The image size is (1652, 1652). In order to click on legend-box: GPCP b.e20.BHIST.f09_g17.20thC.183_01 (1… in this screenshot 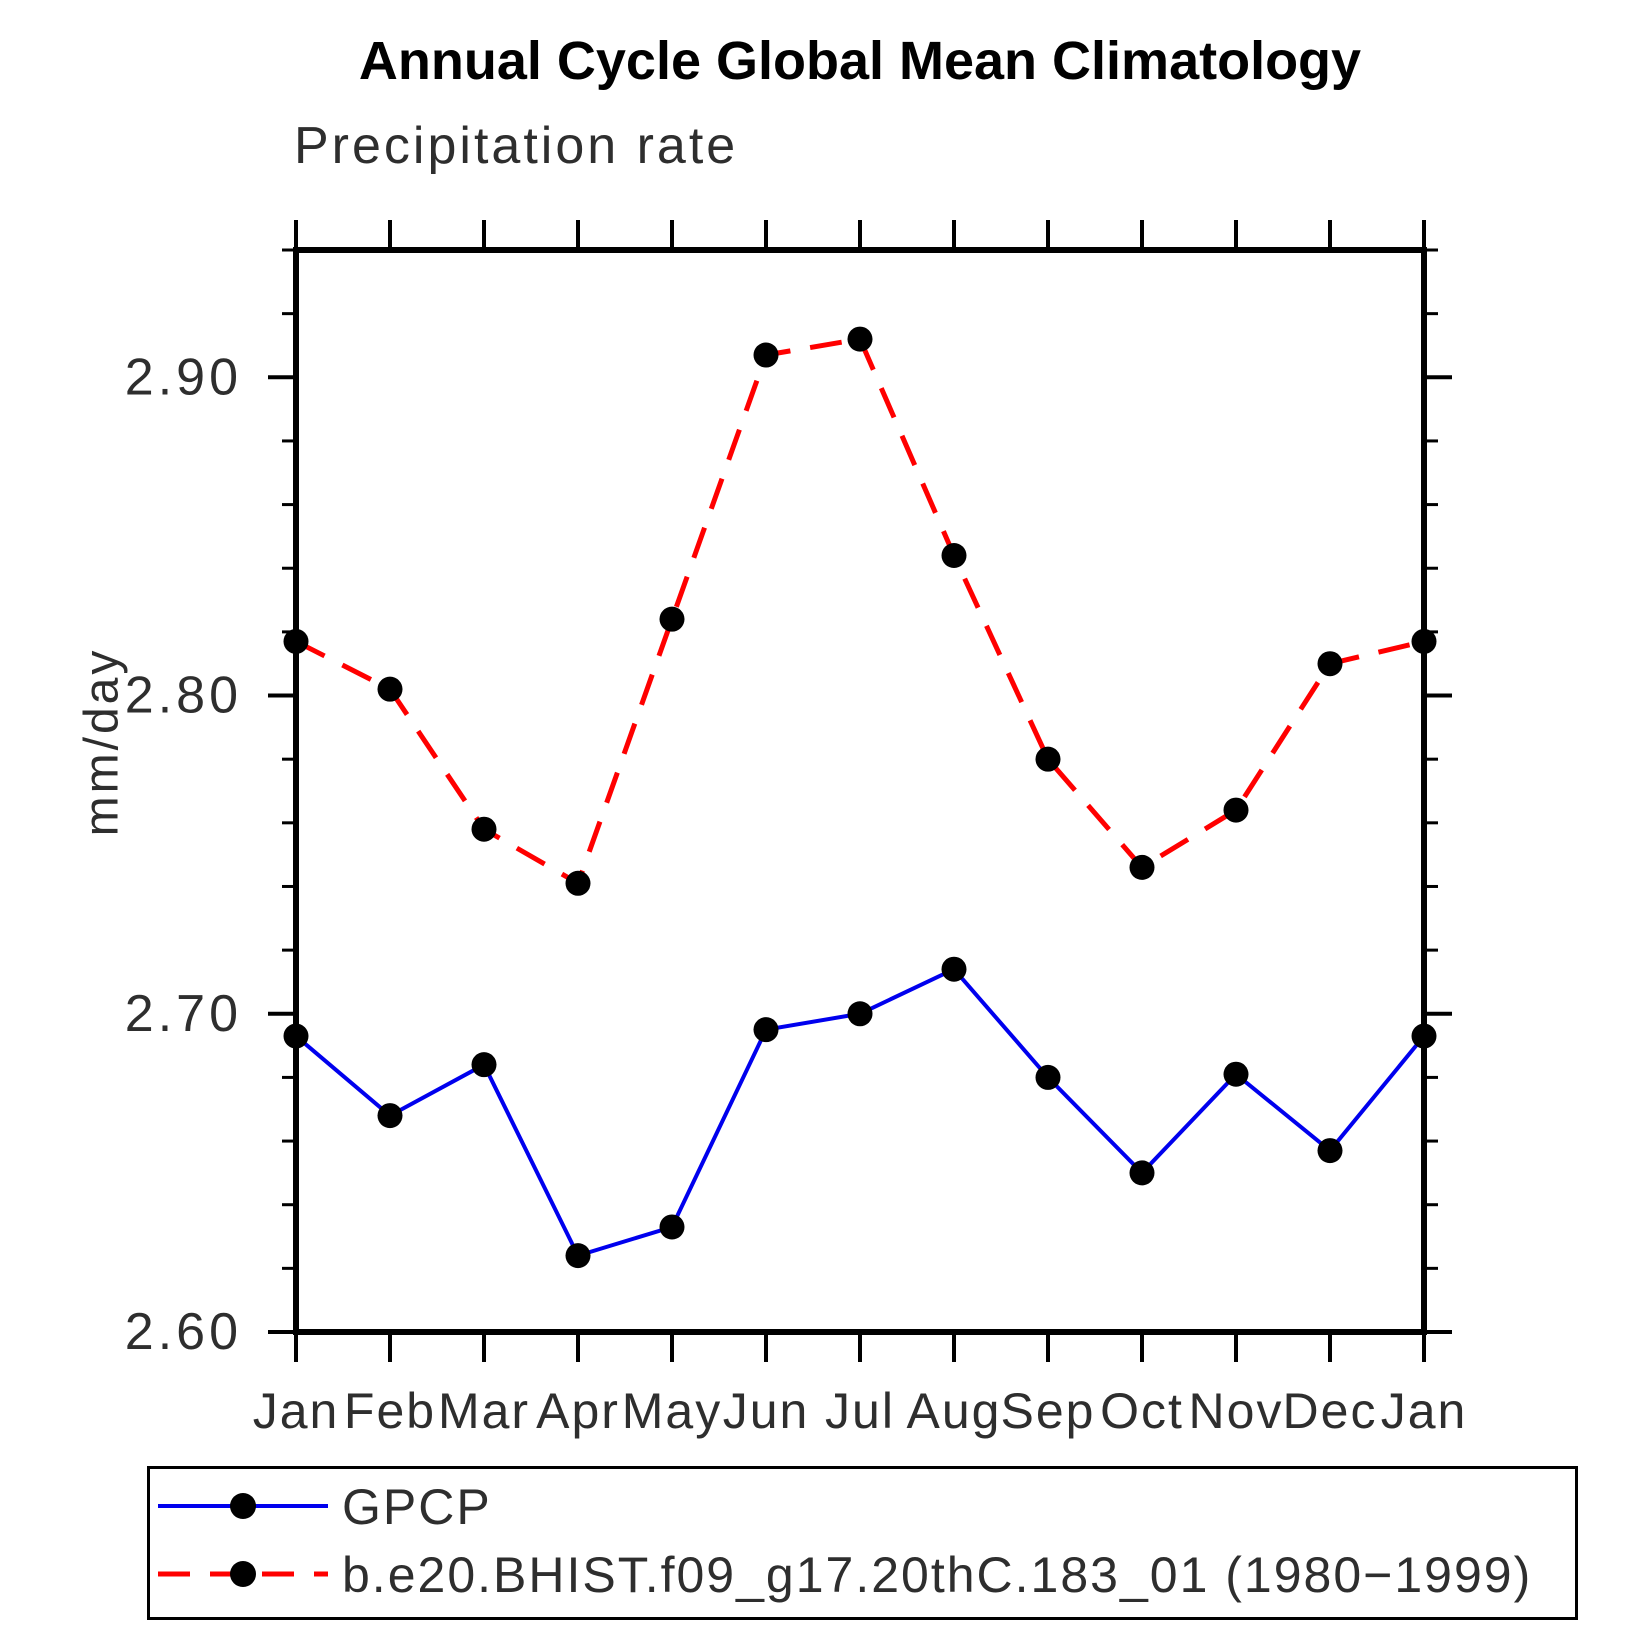, I will do `click(862, 1543)`.